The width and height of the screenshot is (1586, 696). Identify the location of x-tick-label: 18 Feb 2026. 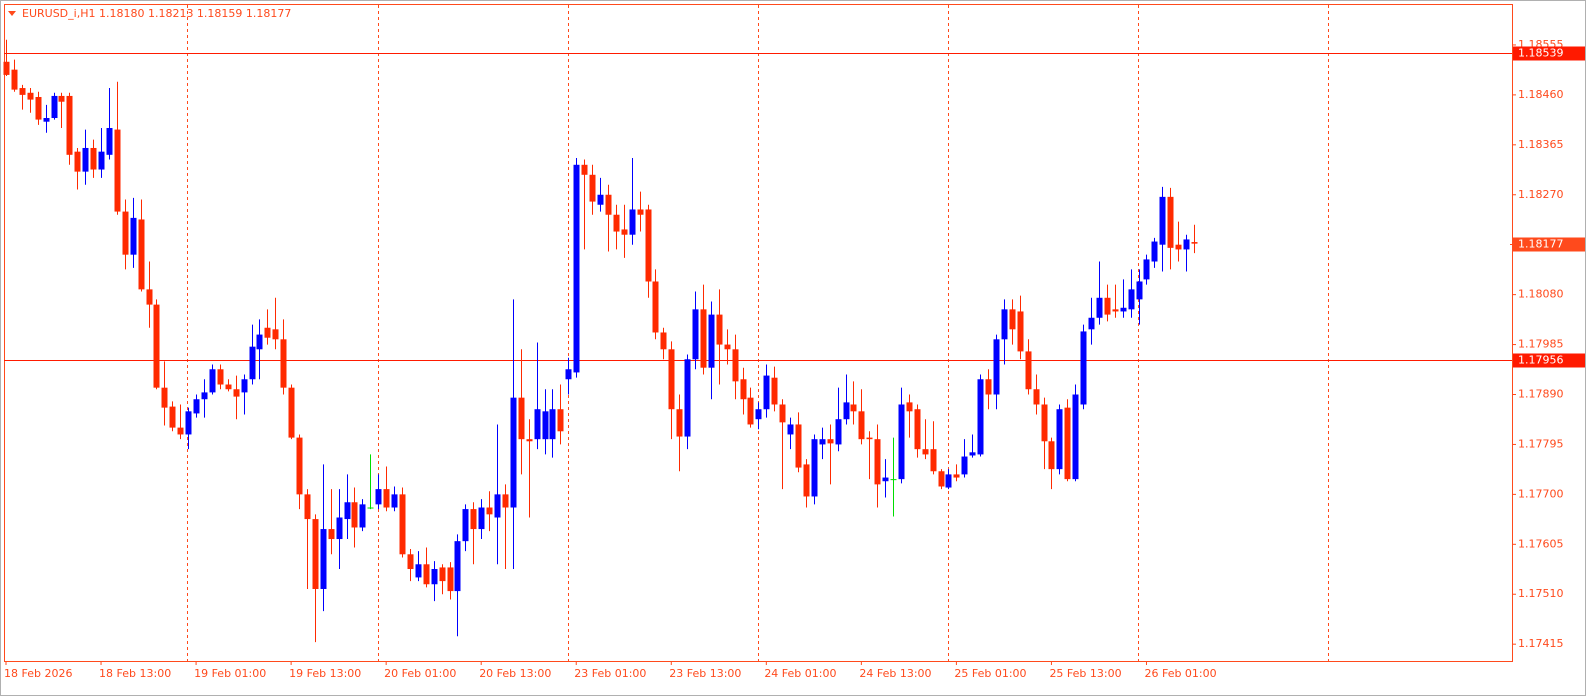
(38, 673).